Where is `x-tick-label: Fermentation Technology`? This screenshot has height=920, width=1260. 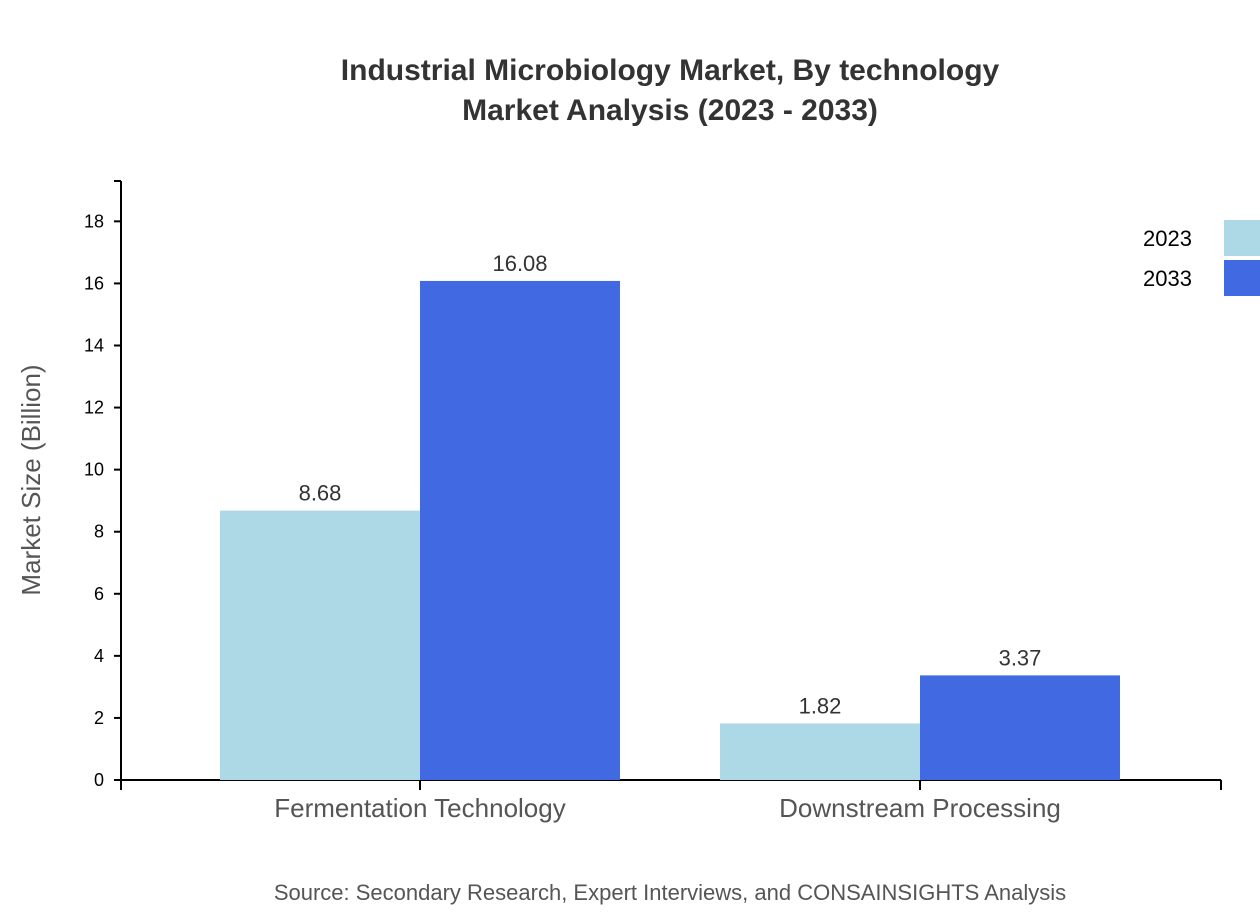 x-tick-label: Fermentation Technology is located at coordinates (419, 808).